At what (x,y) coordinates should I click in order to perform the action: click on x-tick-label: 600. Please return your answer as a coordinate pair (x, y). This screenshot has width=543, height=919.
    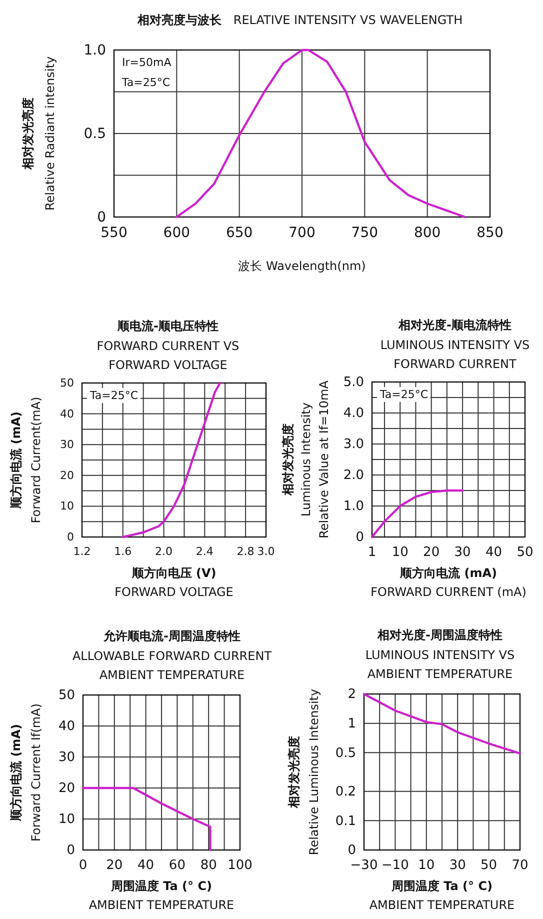
    Looking at the image, I should click on (176, 232).